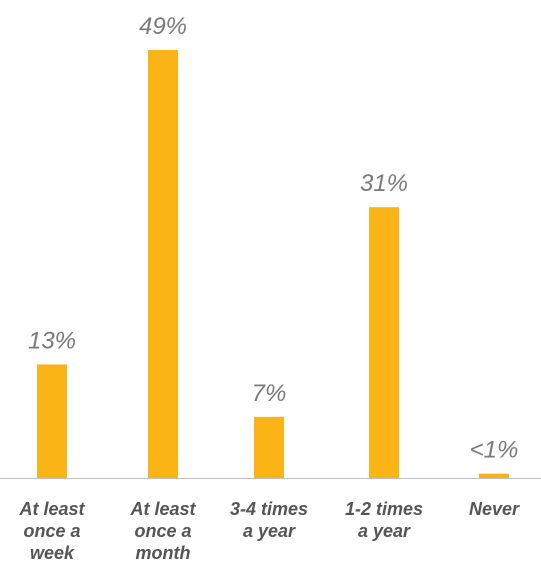  Describe the element at coordinates (384, 509) in the screenshot. I see `category-label-line: 1-2 times` at that location.